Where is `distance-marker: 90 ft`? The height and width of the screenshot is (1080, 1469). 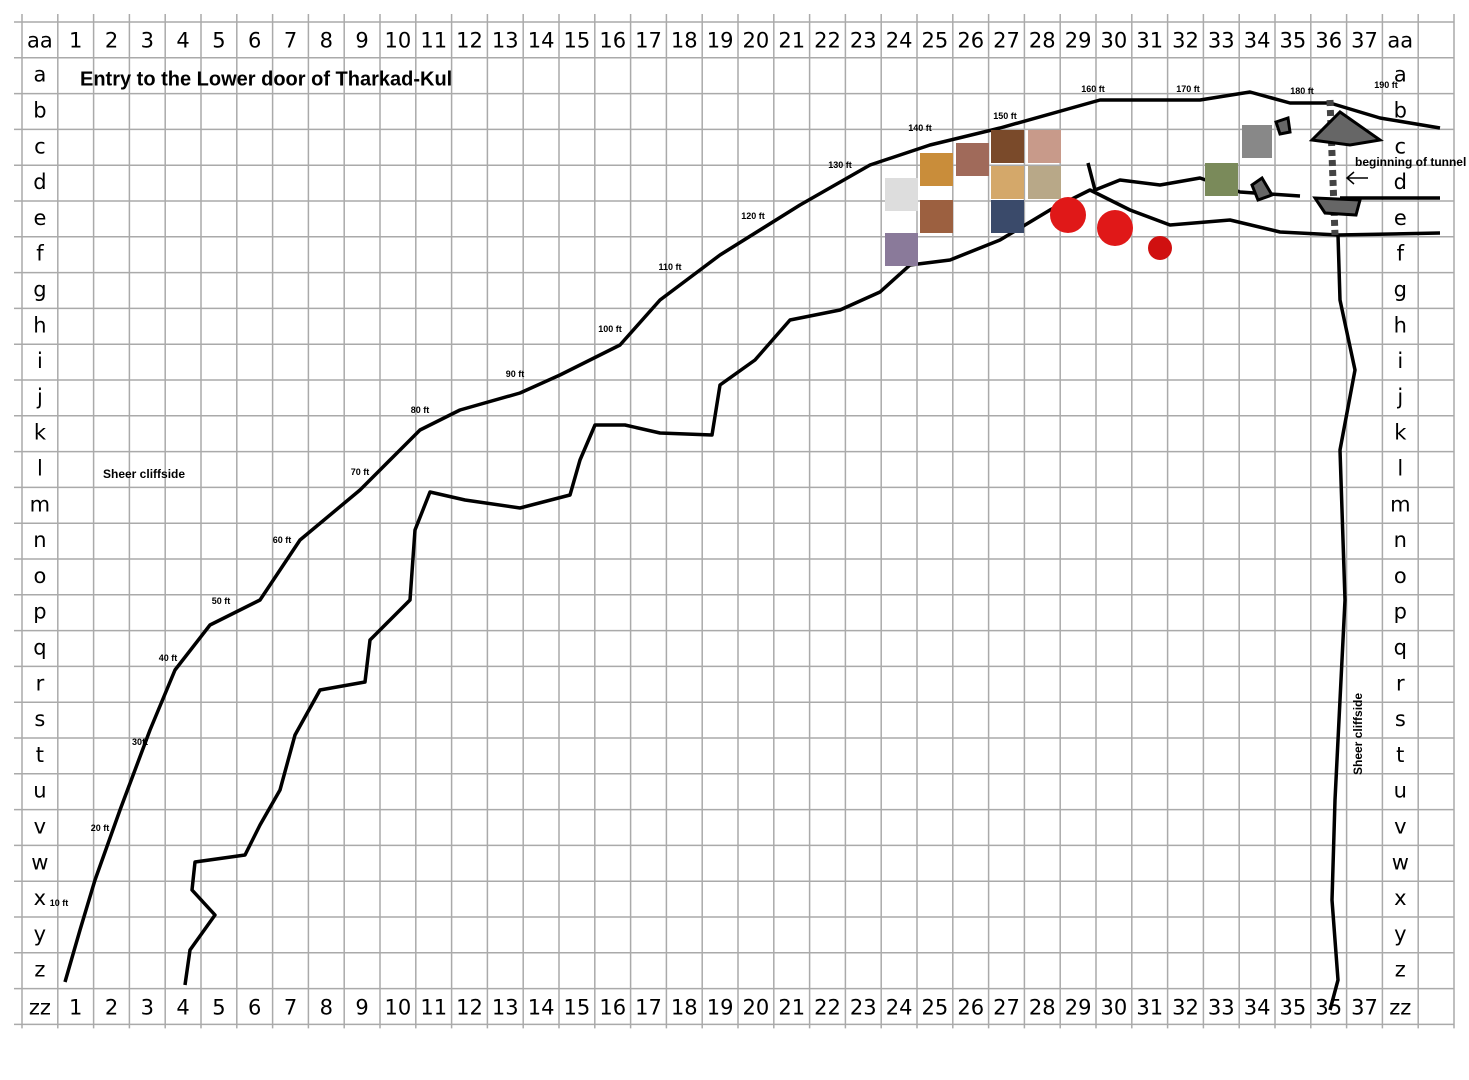
distance-marker: 90 ft is located at coordinates (515, 374).